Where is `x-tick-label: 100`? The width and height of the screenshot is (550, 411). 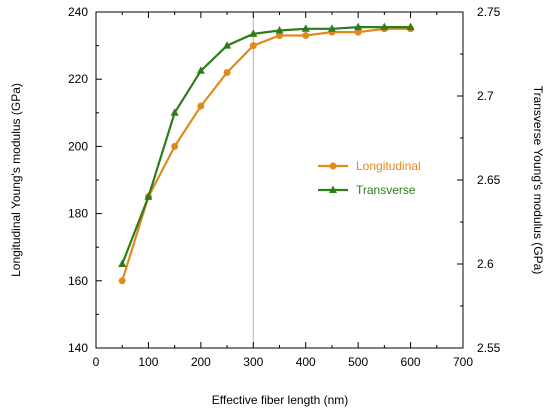 x-tick-label: 100 is located at coordinates (148, 362).